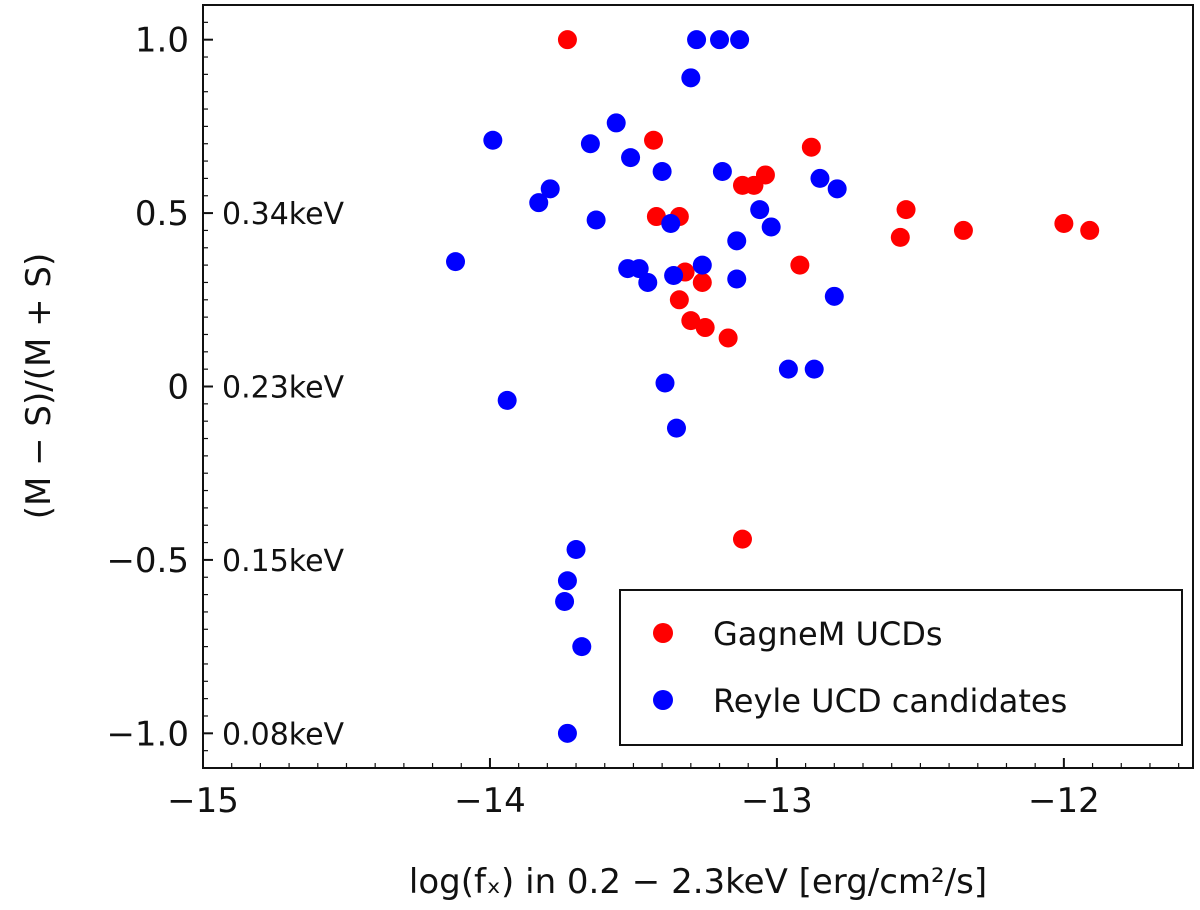 The height and width of the screenshot is (910, 1200). I want to click on y-tick-label: 0, so click(178, 388).